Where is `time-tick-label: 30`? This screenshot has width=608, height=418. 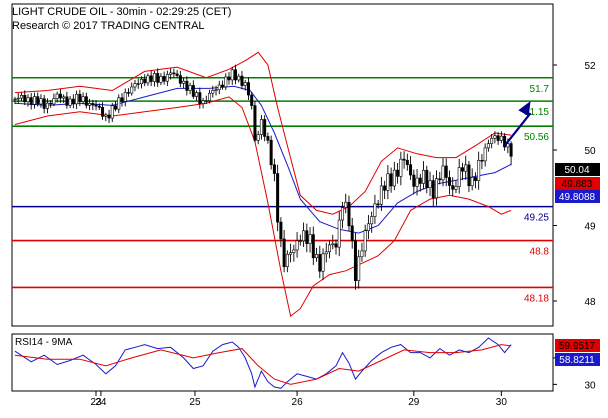 time-tick-label: 30 is located at coordinates (502, 402).